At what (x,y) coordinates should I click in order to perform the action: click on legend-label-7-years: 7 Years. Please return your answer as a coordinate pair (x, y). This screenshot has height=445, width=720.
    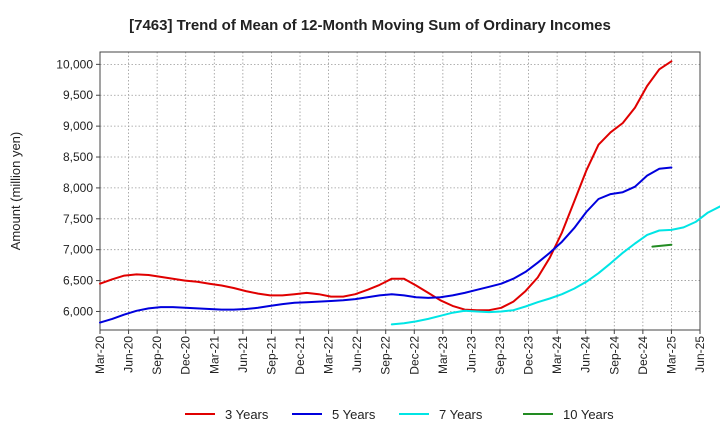
    Looking at the image, I should click on (461, 414).